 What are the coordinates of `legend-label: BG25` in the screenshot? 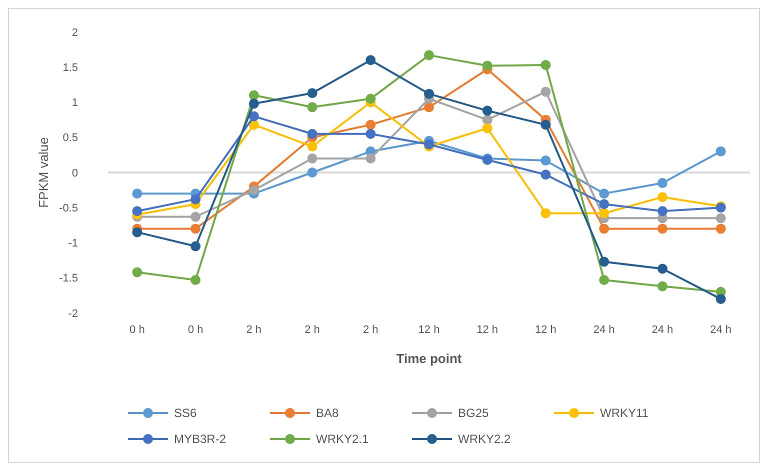 It's located at (474, 413).